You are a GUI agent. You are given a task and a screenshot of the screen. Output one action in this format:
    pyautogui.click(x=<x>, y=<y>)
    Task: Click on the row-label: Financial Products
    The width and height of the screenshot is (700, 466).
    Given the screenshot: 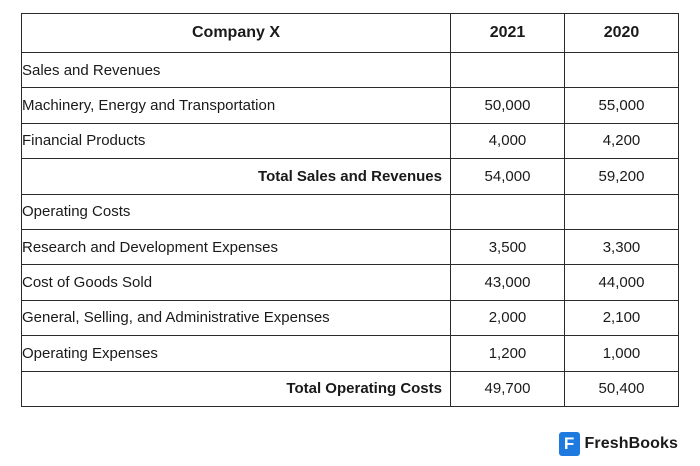 What is the action you would take?
    pyautogui.click(x=236, y=141)
    